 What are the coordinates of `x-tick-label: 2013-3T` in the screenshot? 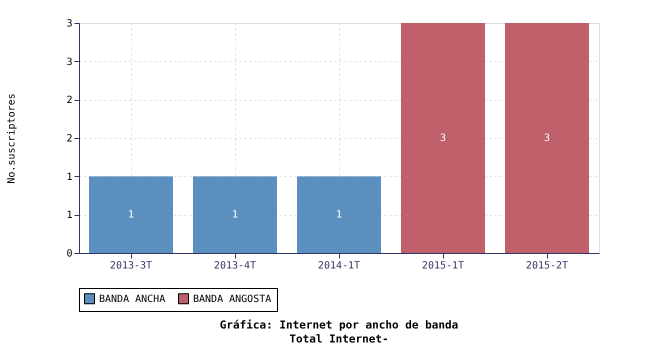 It's located at (131, 266).